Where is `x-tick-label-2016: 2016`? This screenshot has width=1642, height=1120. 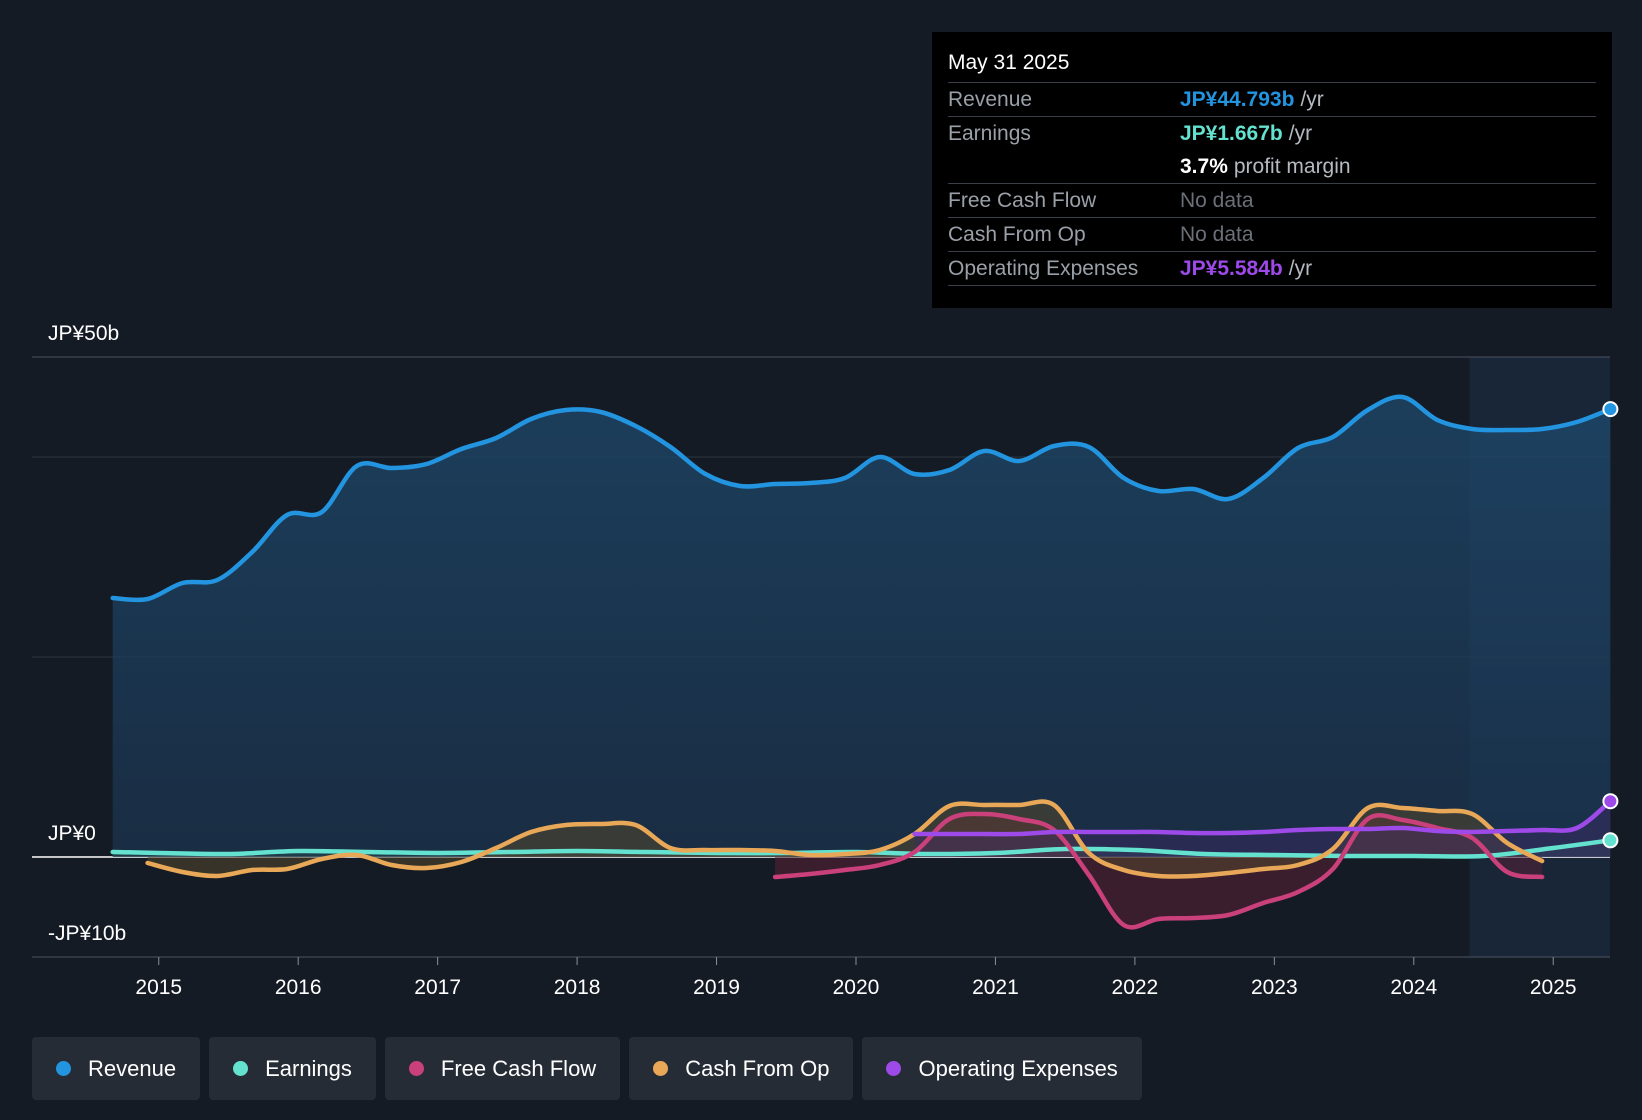 x-tick-label-2016: 2016 is located at coordinates (298, 987).